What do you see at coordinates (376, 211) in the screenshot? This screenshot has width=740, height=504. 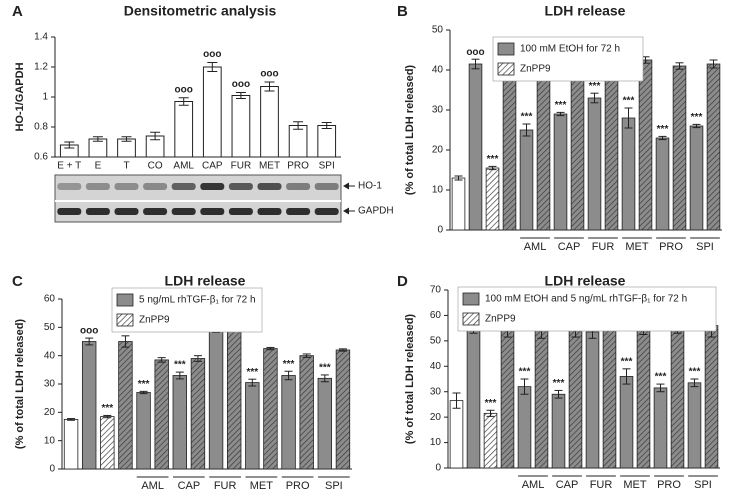 I see `blot-label: GAPDH` at bounding box center [376, 211].